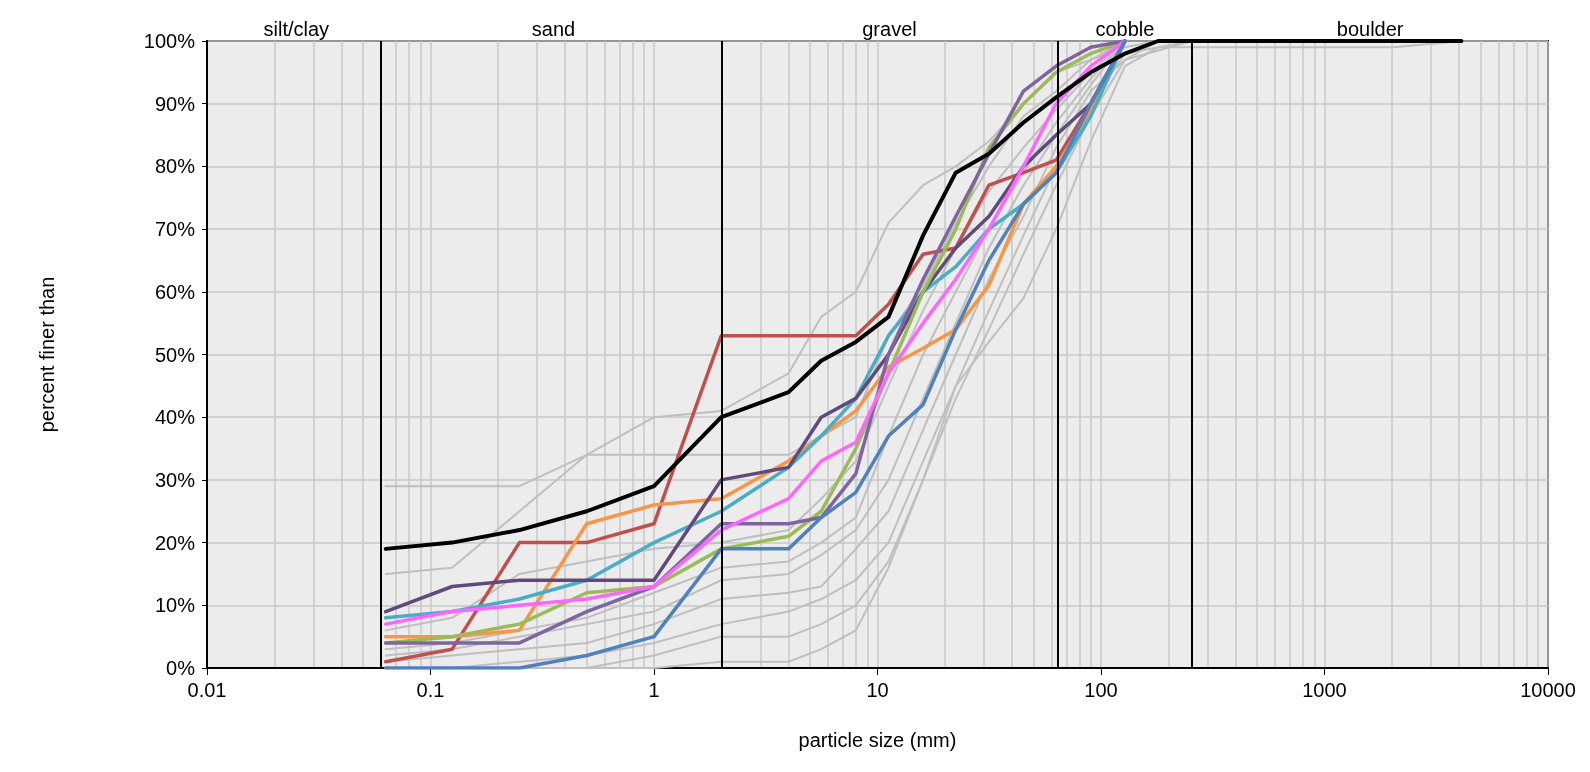 The width and height of the screenshot is (1590, 772). What do you see at coordinates (877, 690) in the screenshot?
I see `x-tick-label: 10` at bounding box center [877, 690].